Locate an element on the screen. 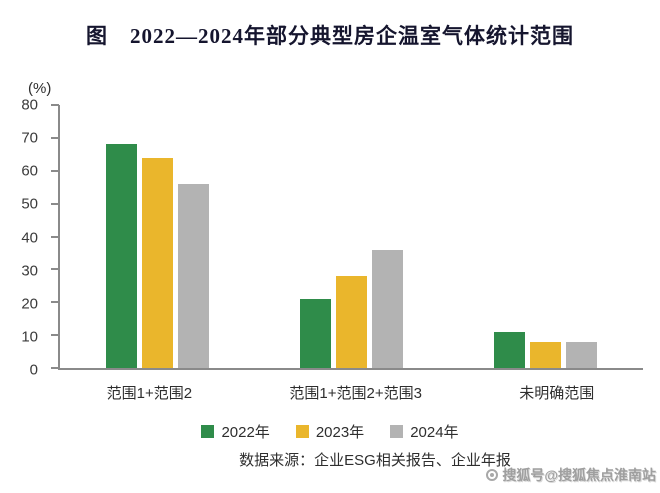  sohu-watermark: 搜狐号@搜狐焦点淮南站 is located at coordinates (571, 475).